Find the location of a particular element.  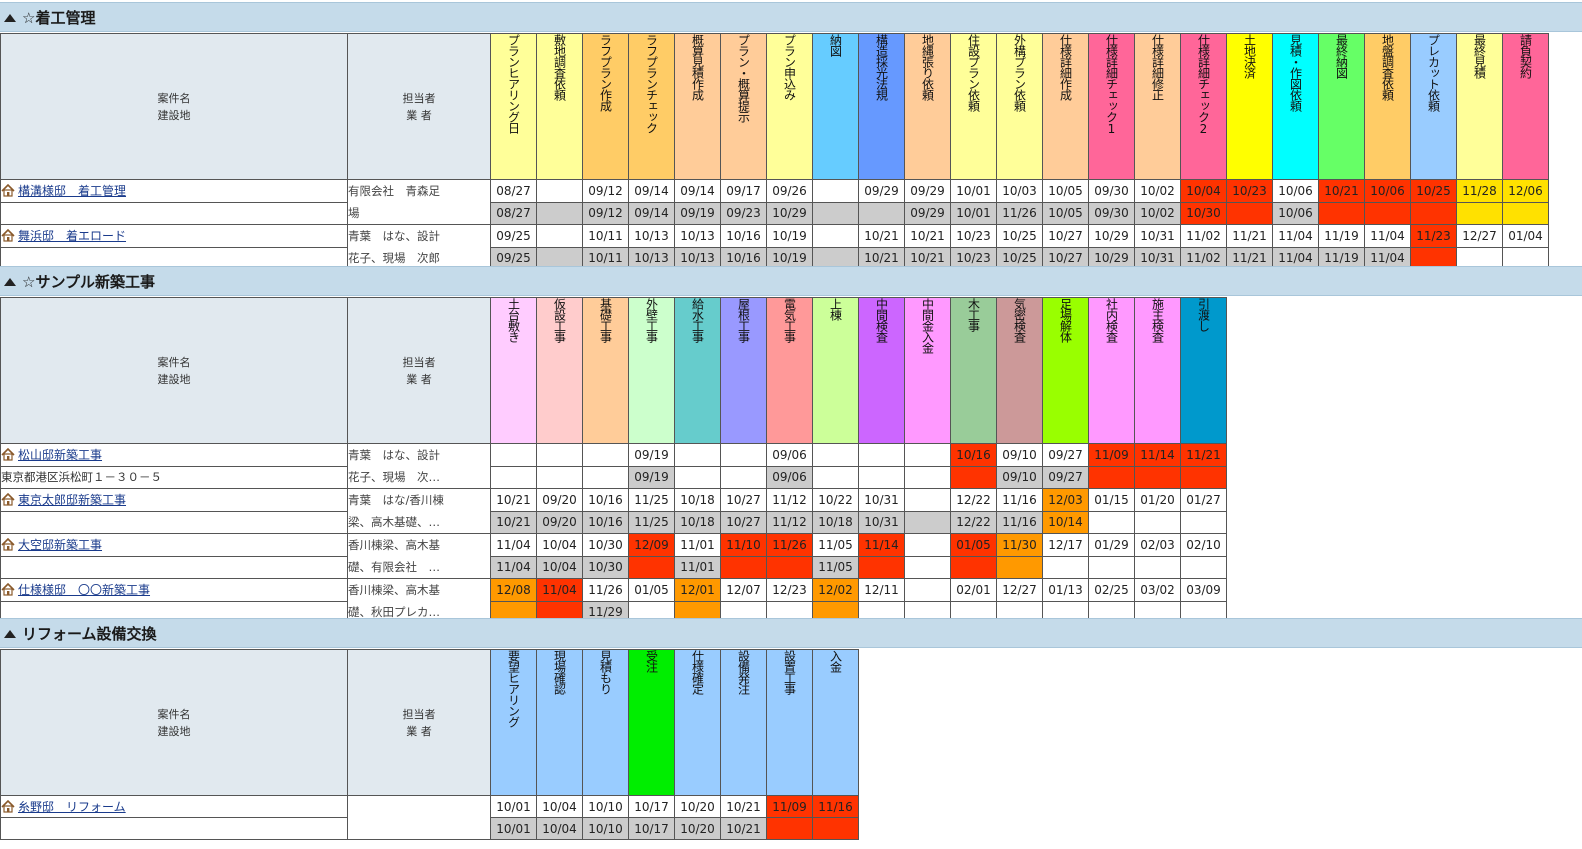

plan-date-cell: 01/27 is located at coordinates (1203, 500).